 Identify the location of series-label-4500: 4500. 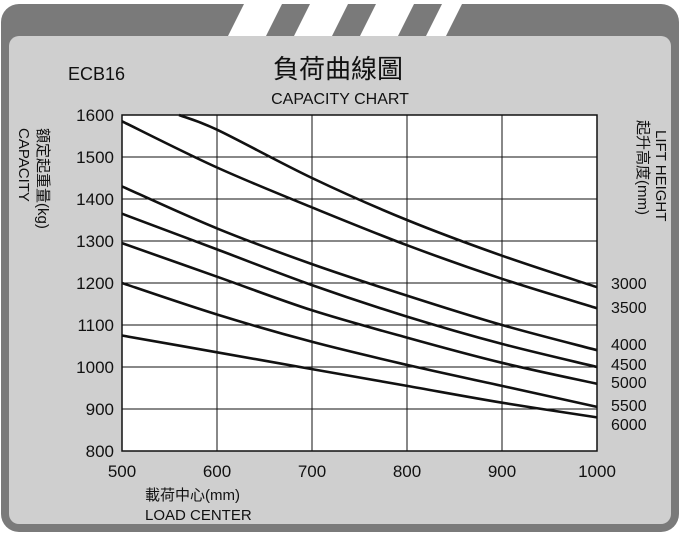
(629, 365).